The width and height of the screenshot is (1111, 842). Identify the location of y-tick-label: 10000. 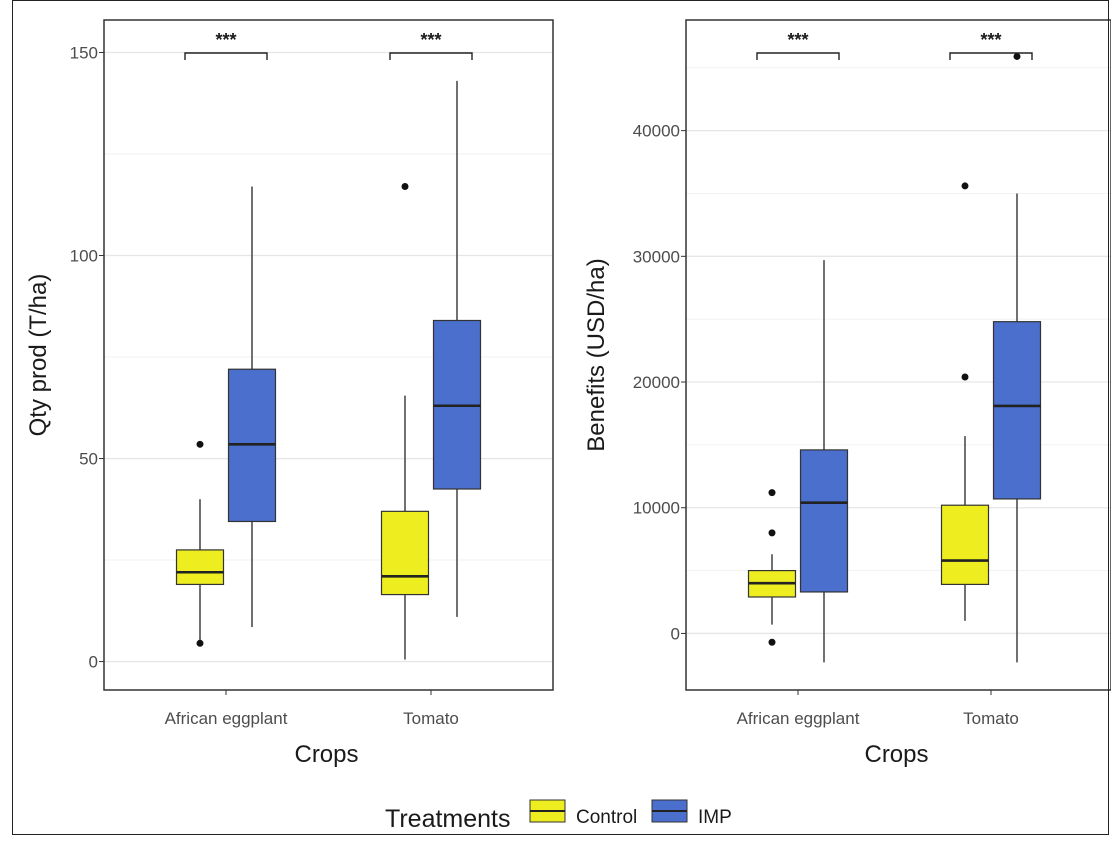
(656, 508).